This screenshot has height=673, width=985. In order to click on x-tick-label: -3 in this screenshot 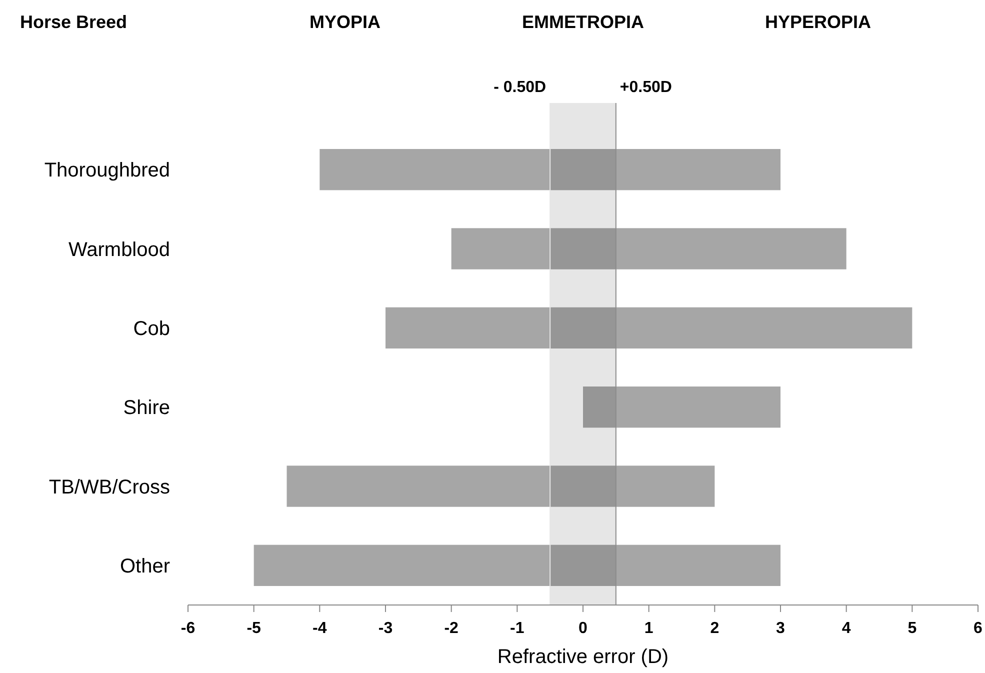, I will do `click(385, 628)`.